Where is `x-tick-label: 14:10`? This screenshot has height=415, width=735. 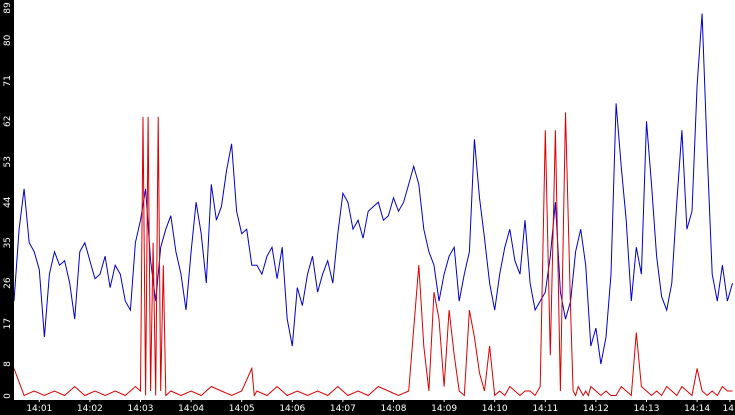 x-tick-label: 14:10 is located at coordinates (495, 409).